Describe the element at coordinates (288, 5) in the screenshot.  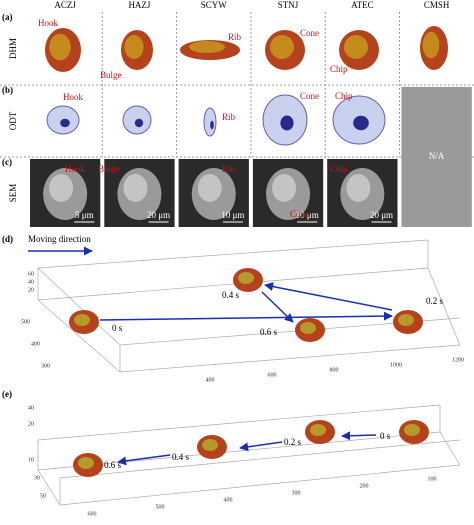
I see `column-header: STNJ` at that location.